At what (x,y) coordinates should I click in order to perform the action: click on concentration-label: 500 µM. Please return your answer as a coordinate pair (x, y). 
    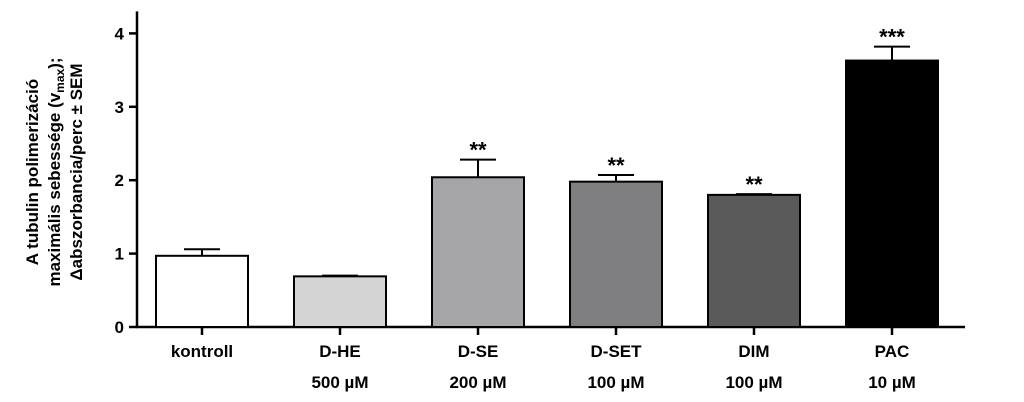
    Looking at the image, I should click on (339, 382).